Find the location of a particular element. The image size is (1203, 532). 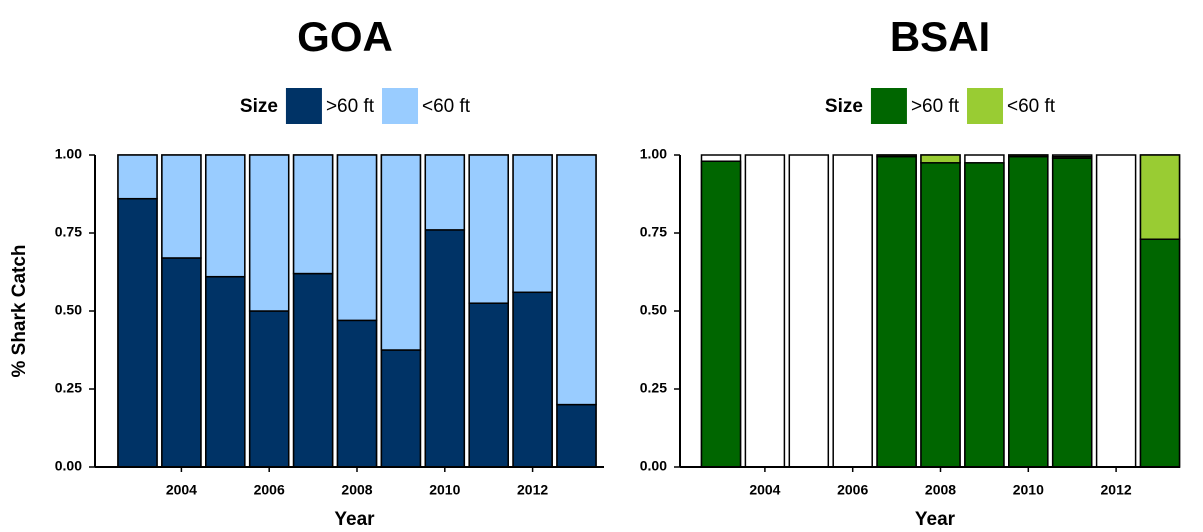

y-axis-title: % Shark Catch is located at coordinates (19, 310).